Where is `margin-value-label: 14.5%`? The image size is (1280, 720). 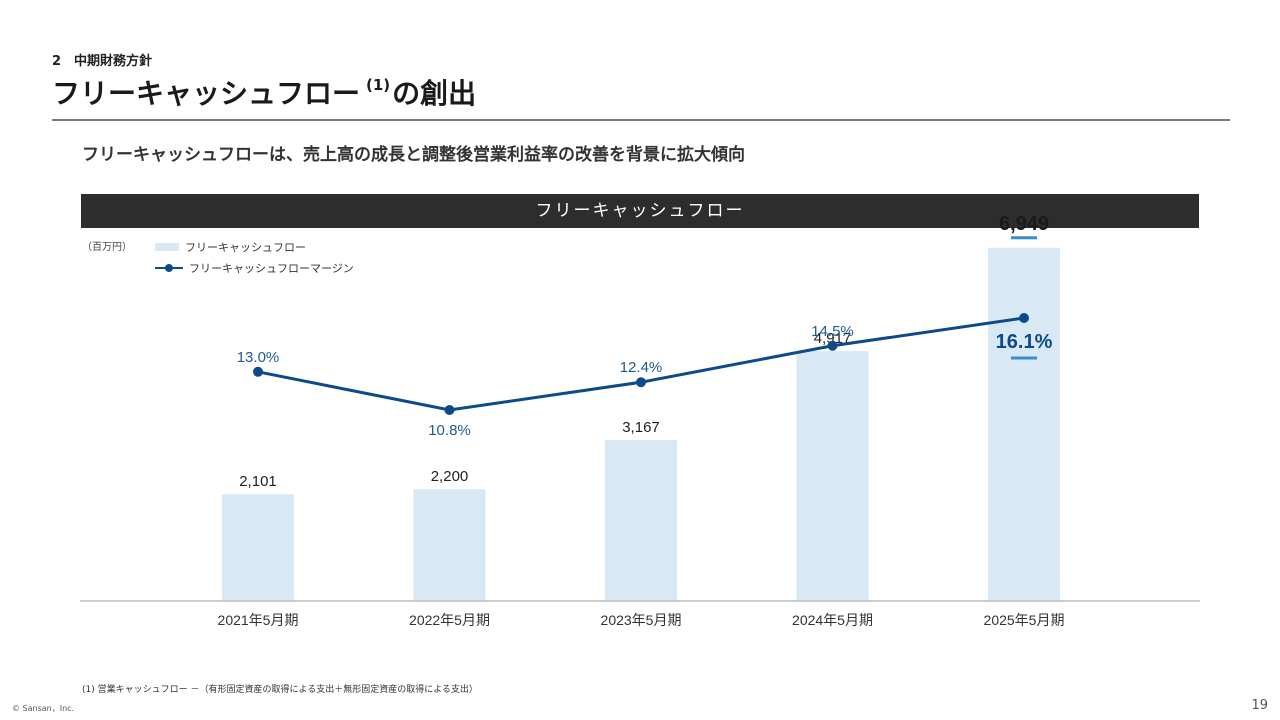
margin-value-label: 14.5% is located at coordinates (832, 331).